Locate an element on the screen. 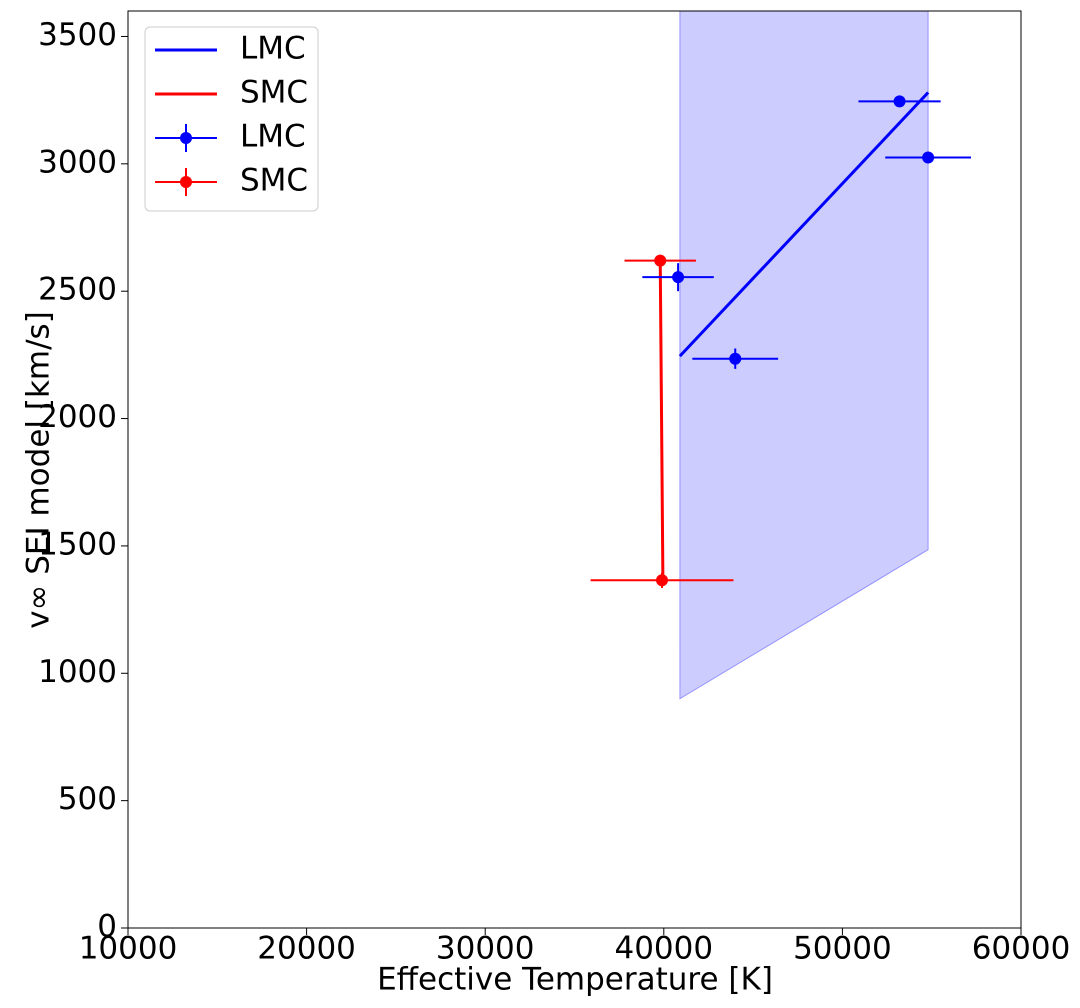  legend-box is located at coordinates (231, 119).